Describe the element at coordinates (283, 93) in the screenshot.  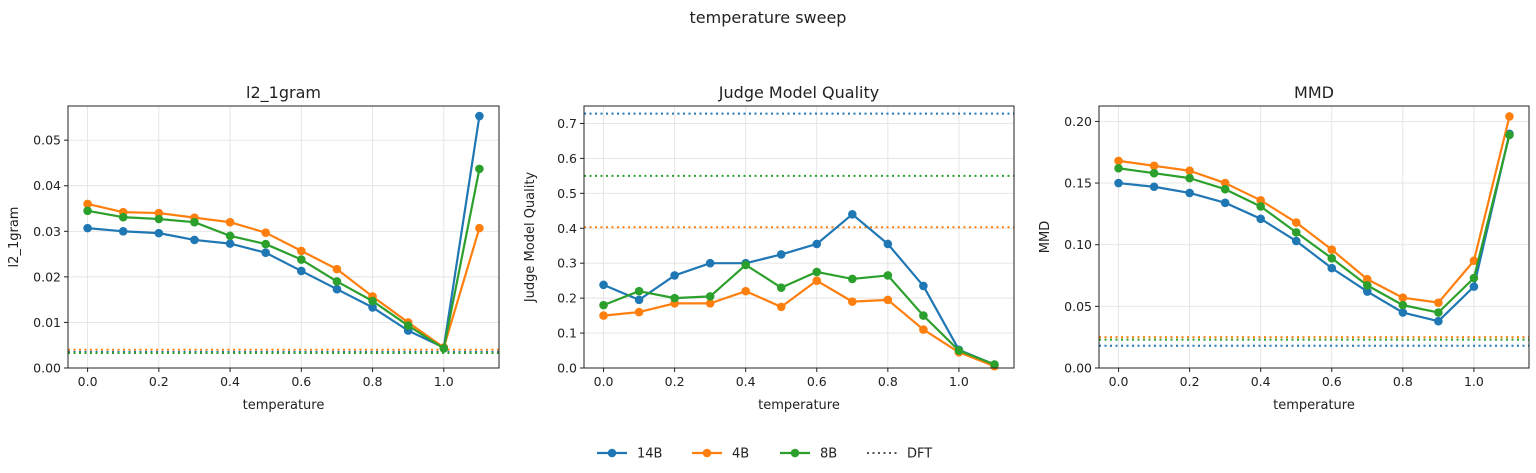
I see `chart-title: l2_1gram` at that location.